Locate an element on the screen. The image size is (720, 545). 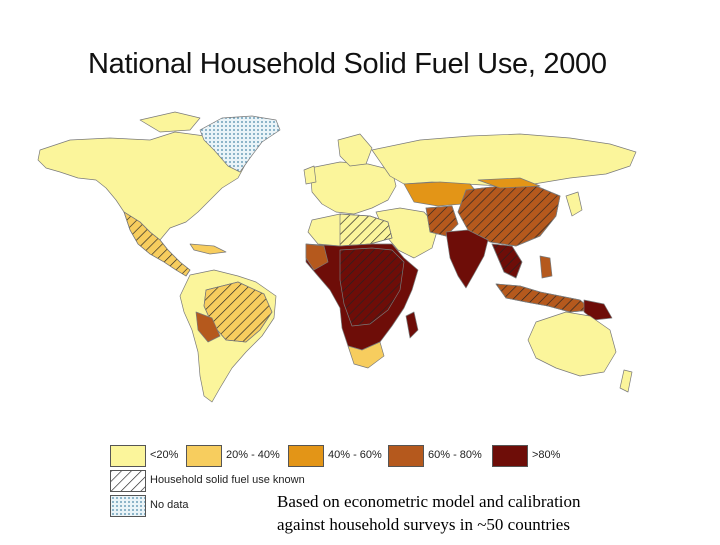
region-central-hatch is located at coordinates (157, 244).